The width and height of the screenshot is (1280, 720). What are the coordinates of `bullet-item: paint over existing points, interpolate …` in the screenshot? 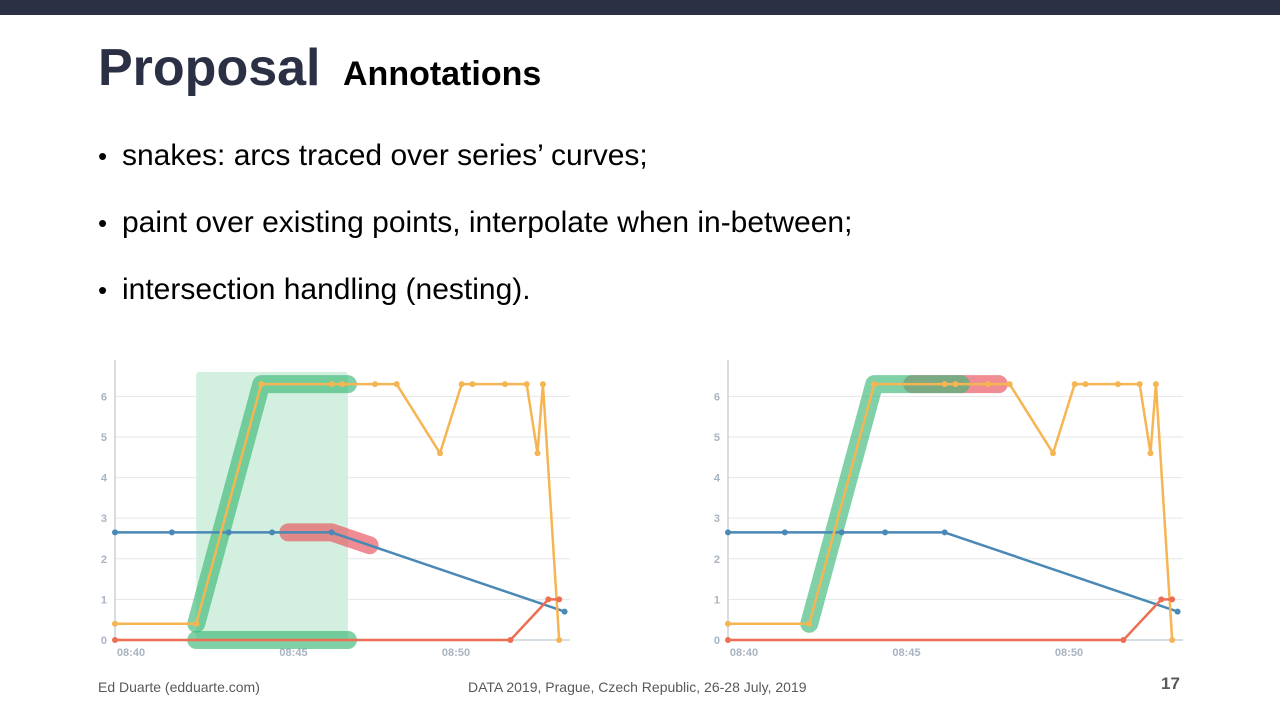 It's located at (475, 236).